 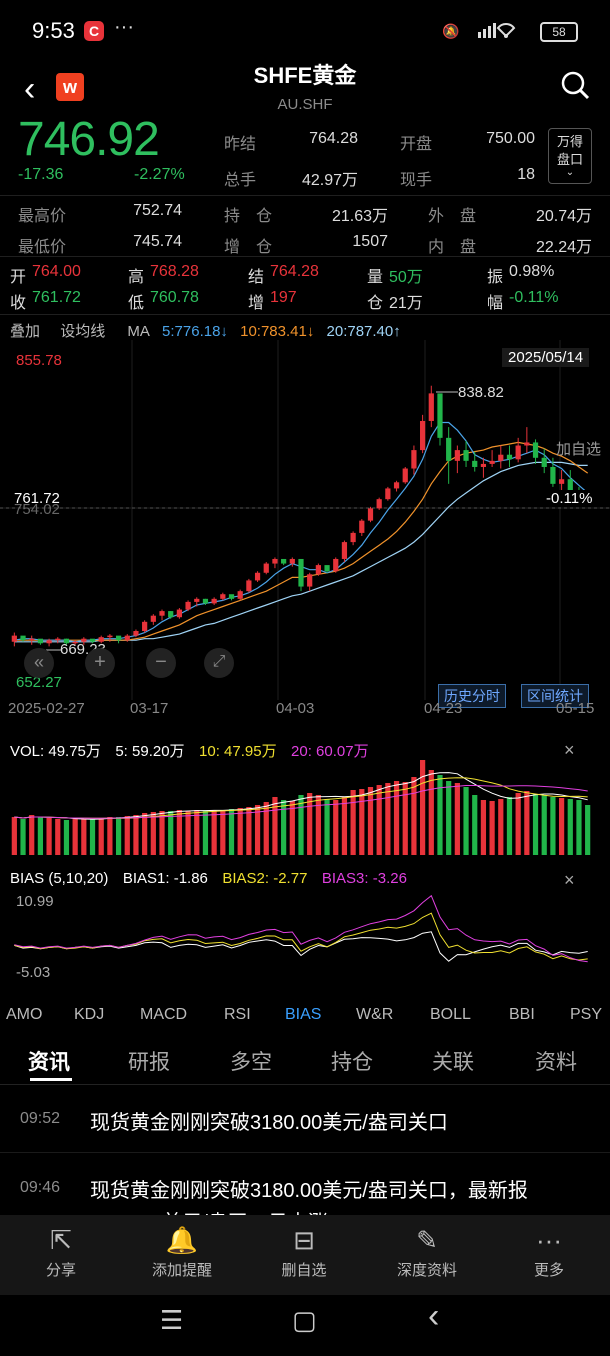 I want to click on menu-icon: ☰, so click(x=172, y=1320).